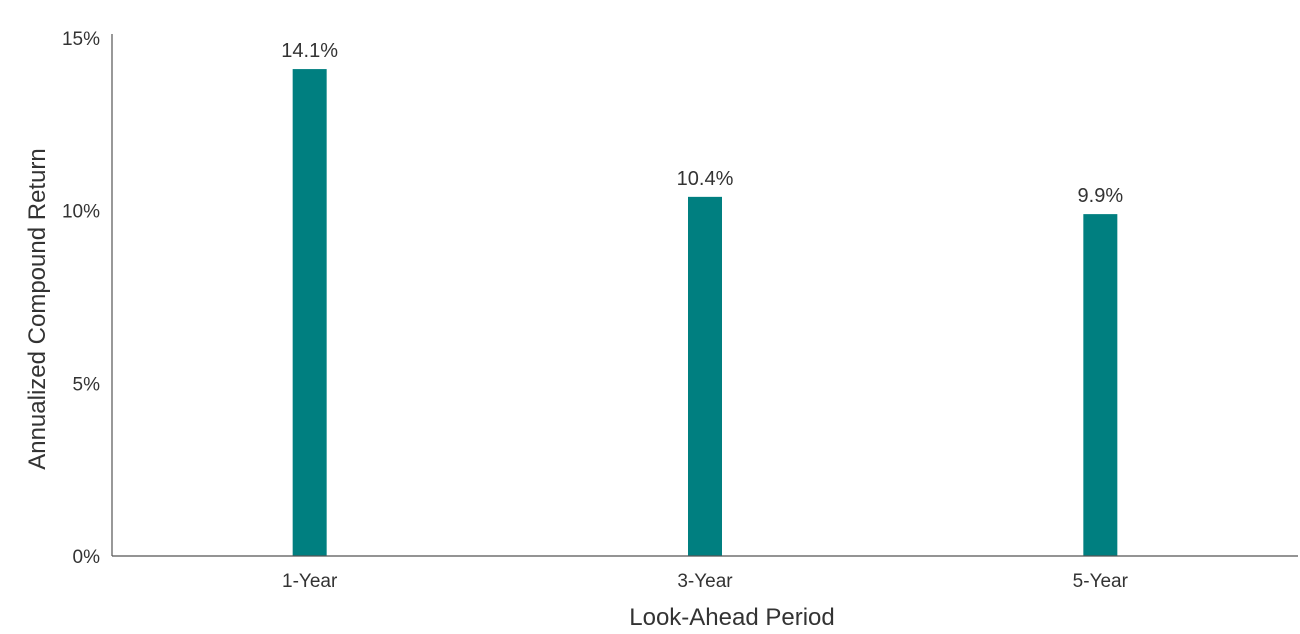  What do you see at coordinates (87, 557) in the screenshot?
I see `y-tick-label: 0%` at bounding box center [87, 557].